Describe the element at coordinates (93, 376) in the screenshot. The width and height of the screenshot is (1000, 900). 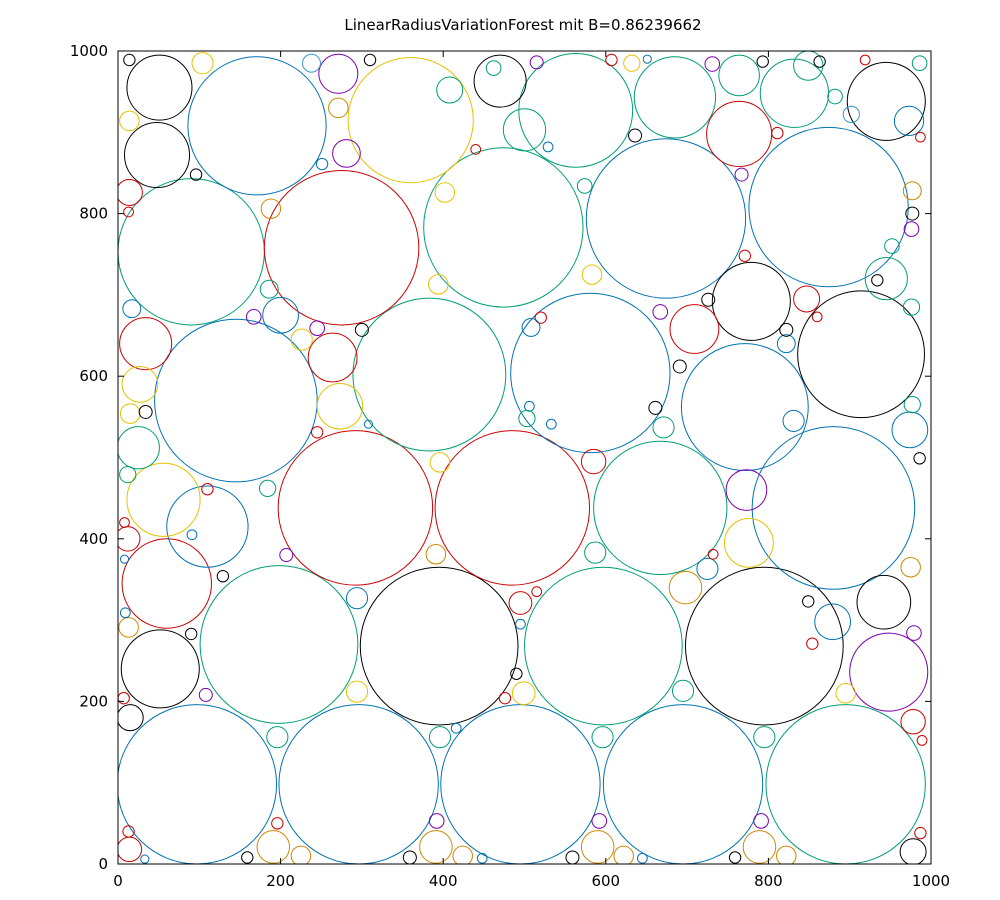
I see `y-tick-label: 600` at that location.